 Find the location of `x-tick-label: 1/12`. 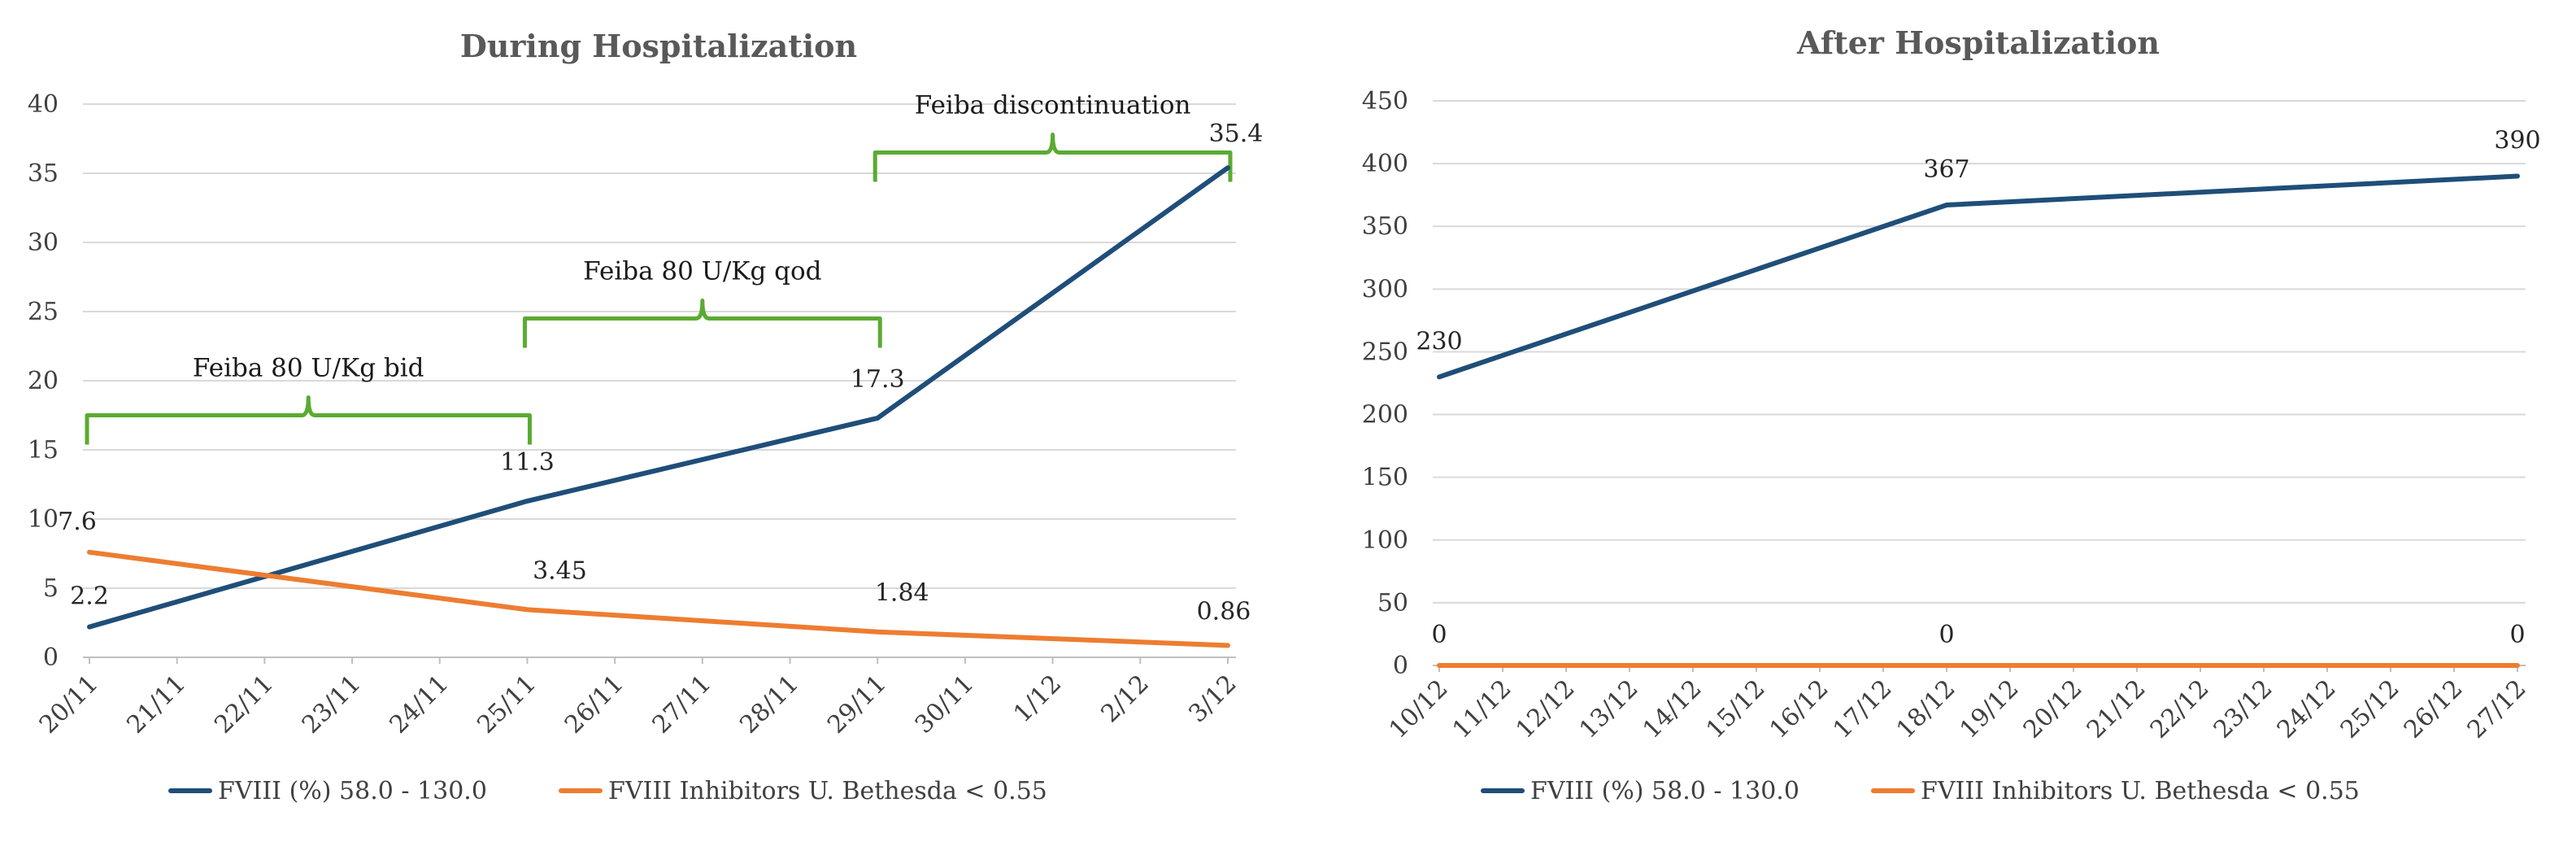

x-tick-label: 1/12 is located at coordinates (1037, 699).